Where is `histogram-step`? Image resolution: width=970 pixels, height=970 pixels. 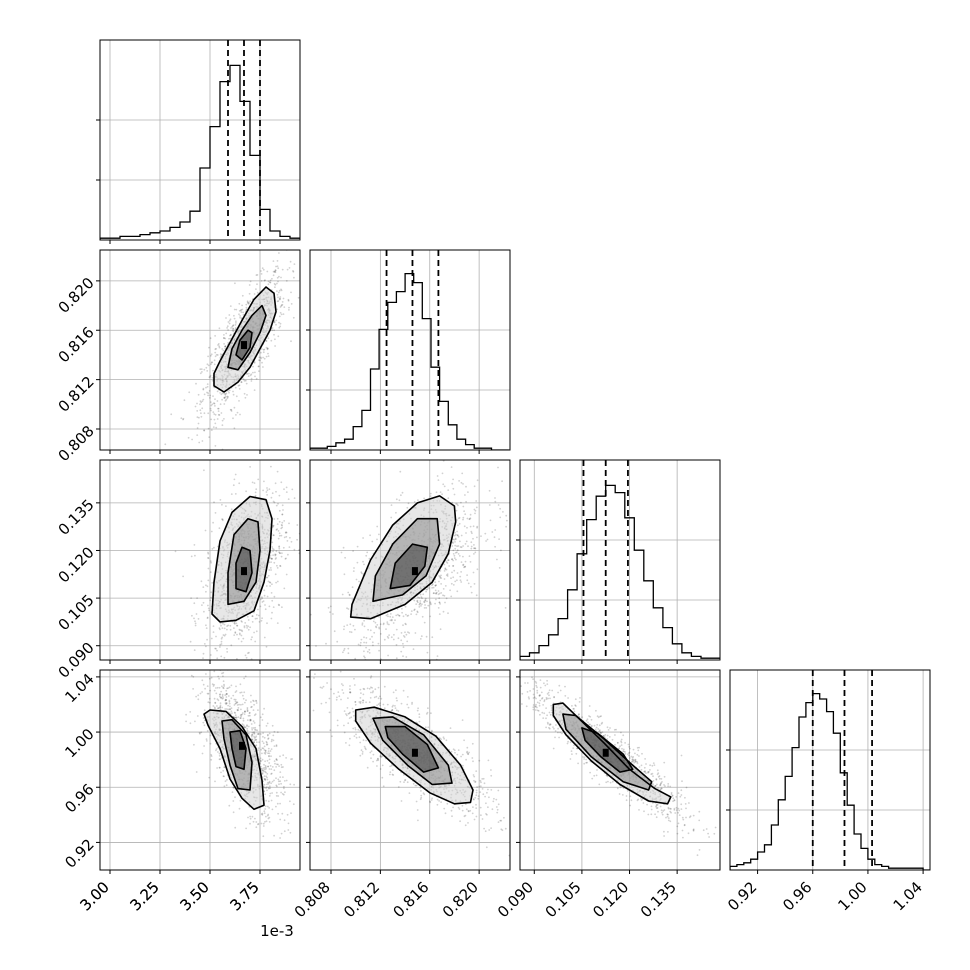
histogram-step is located at coordinates (620, 572).